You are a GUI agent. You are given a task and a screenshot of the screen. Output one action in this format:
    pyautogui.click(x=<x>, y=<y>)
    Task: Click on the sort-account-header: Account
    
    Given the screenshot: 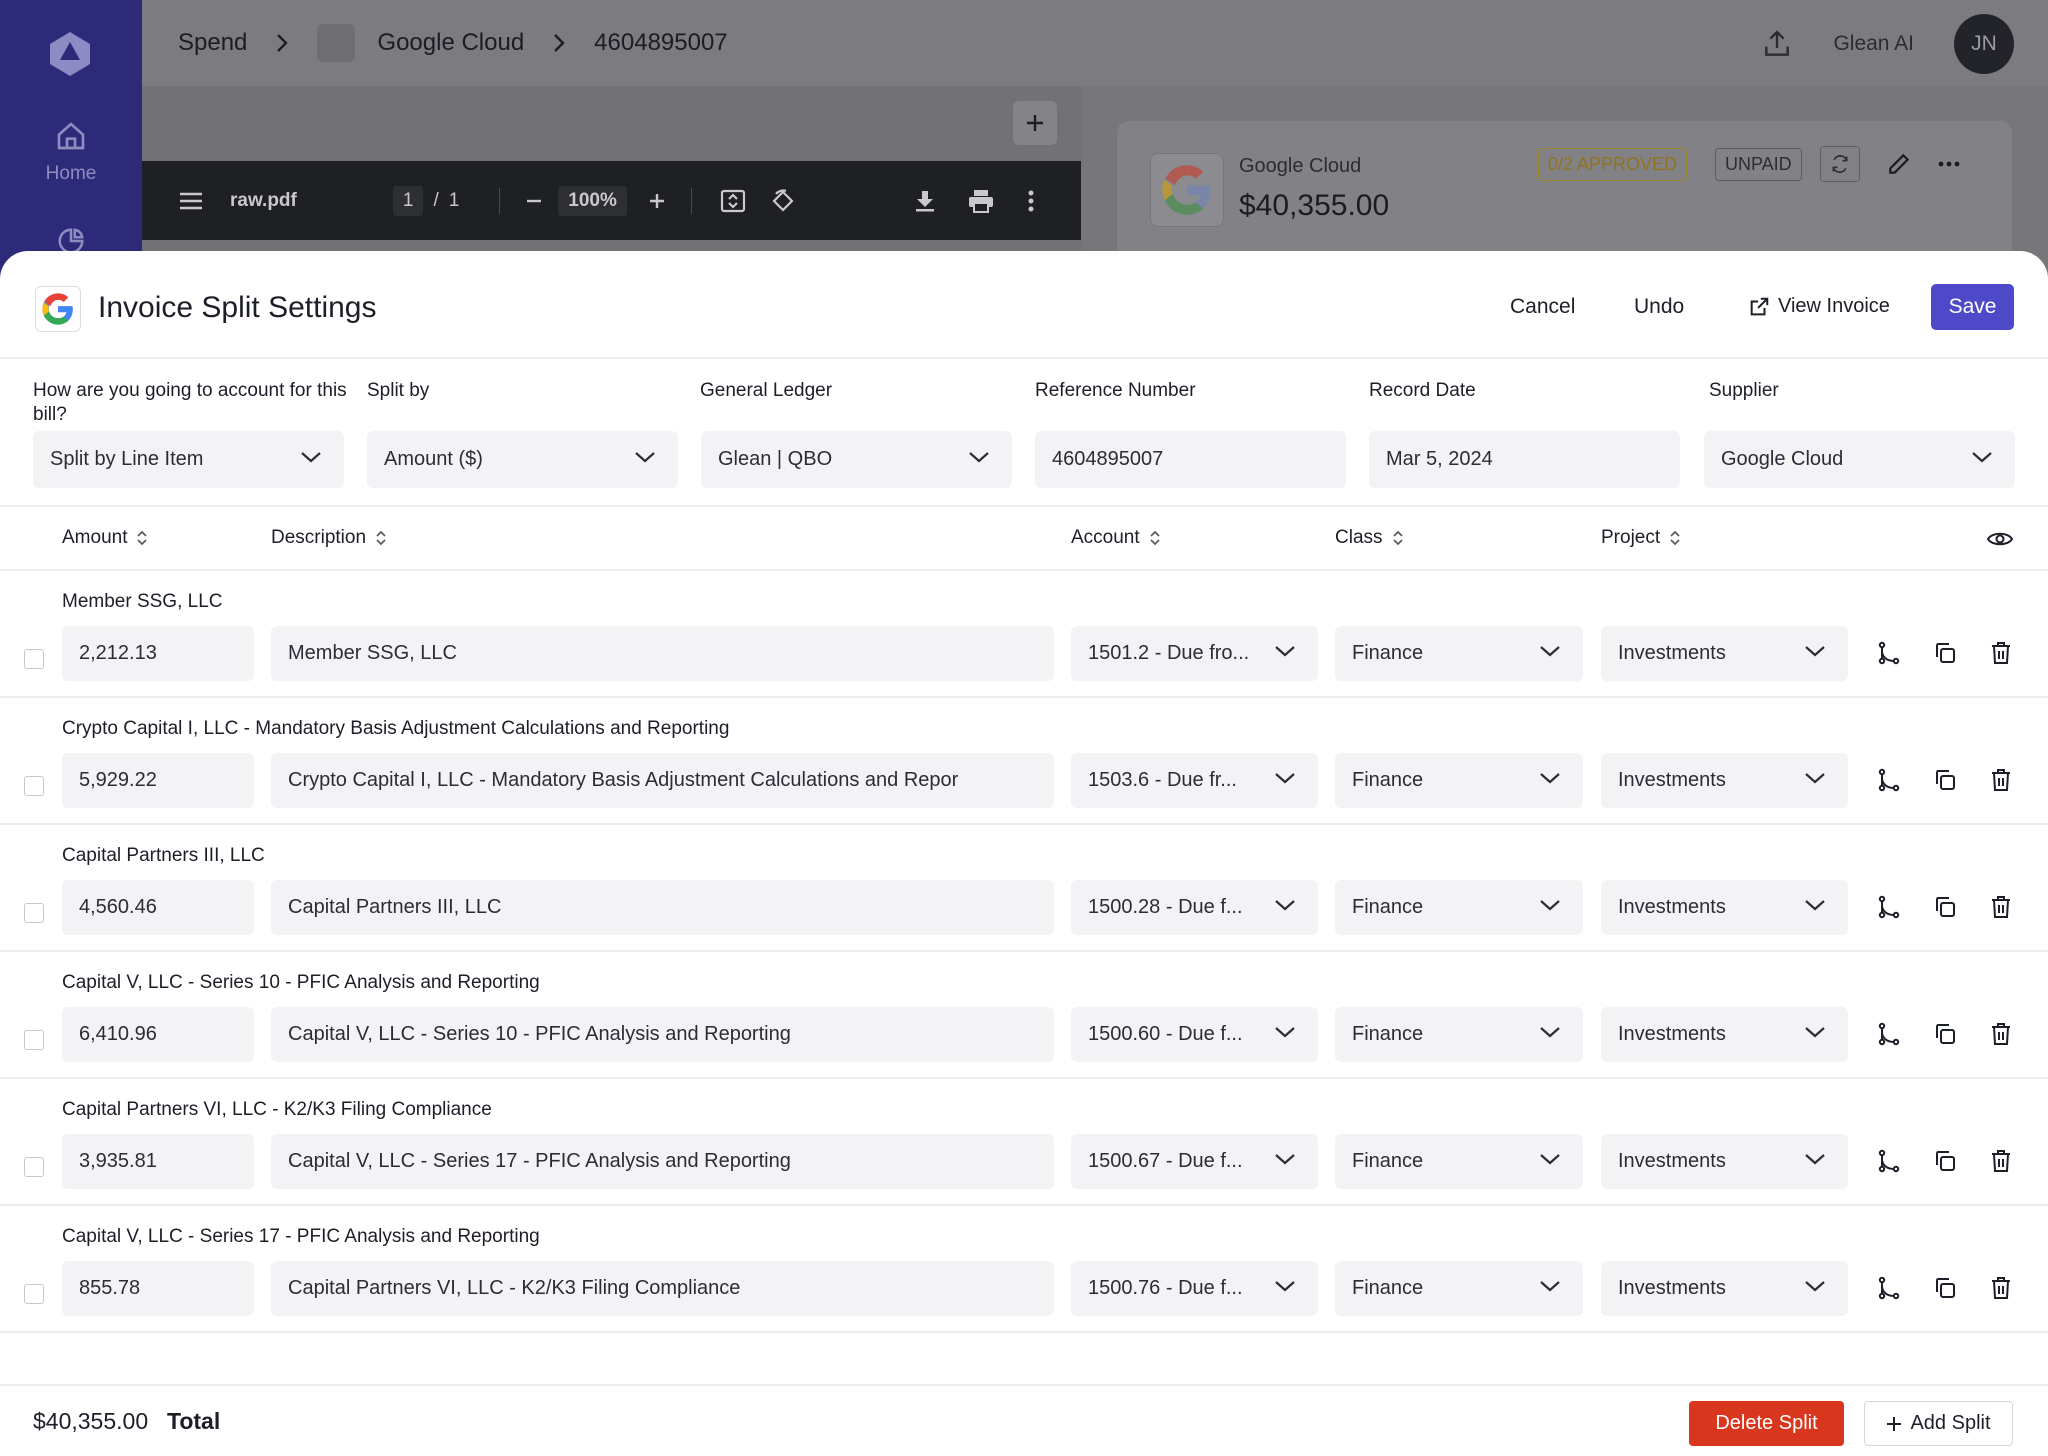 What is the action you would take?
    pyautogui.click(x=1115, y=538)
    